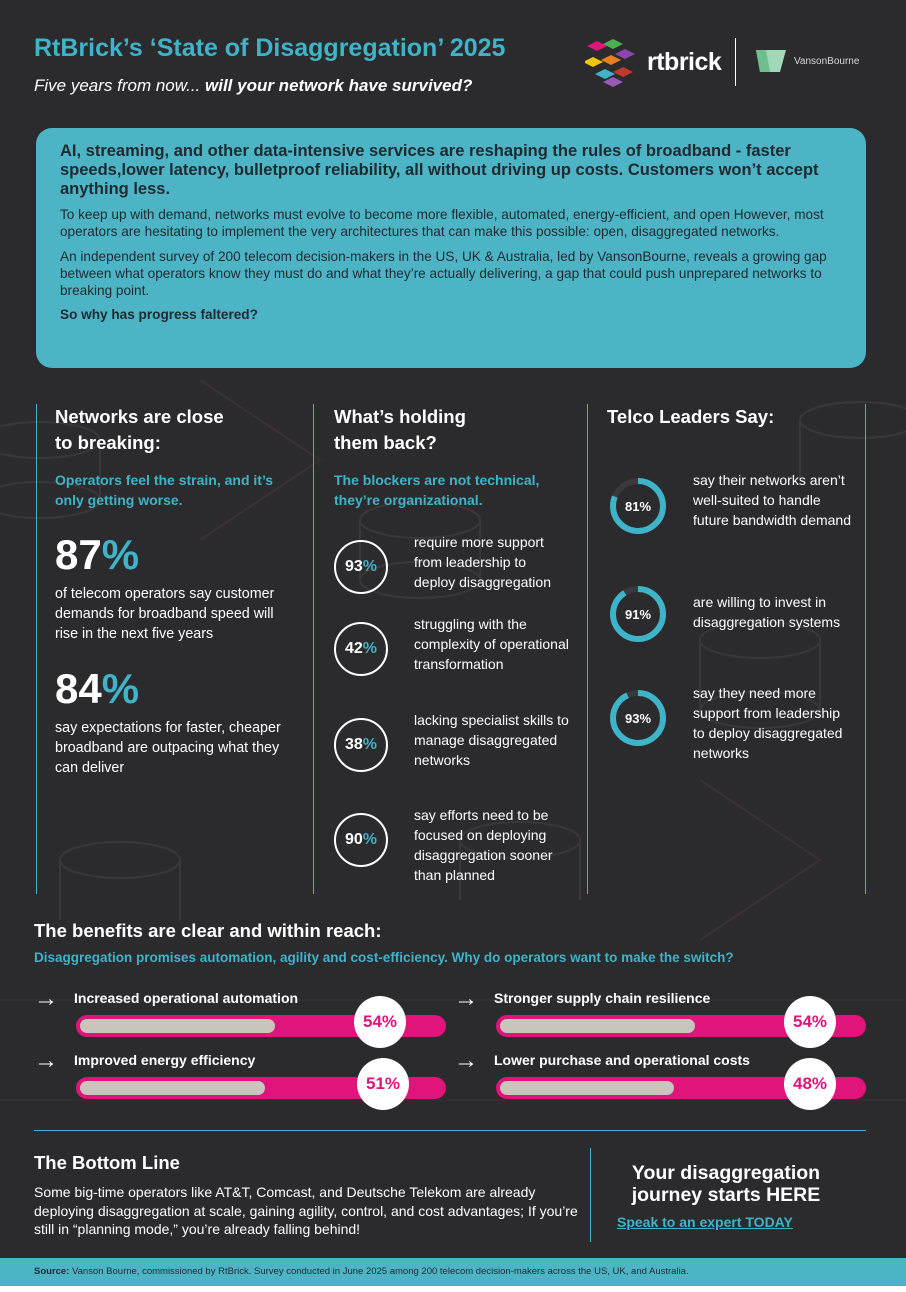 The width and height of the screenshot is (906, 1292). I want to click on benefit-badge: 48%, so click(810, 1084).